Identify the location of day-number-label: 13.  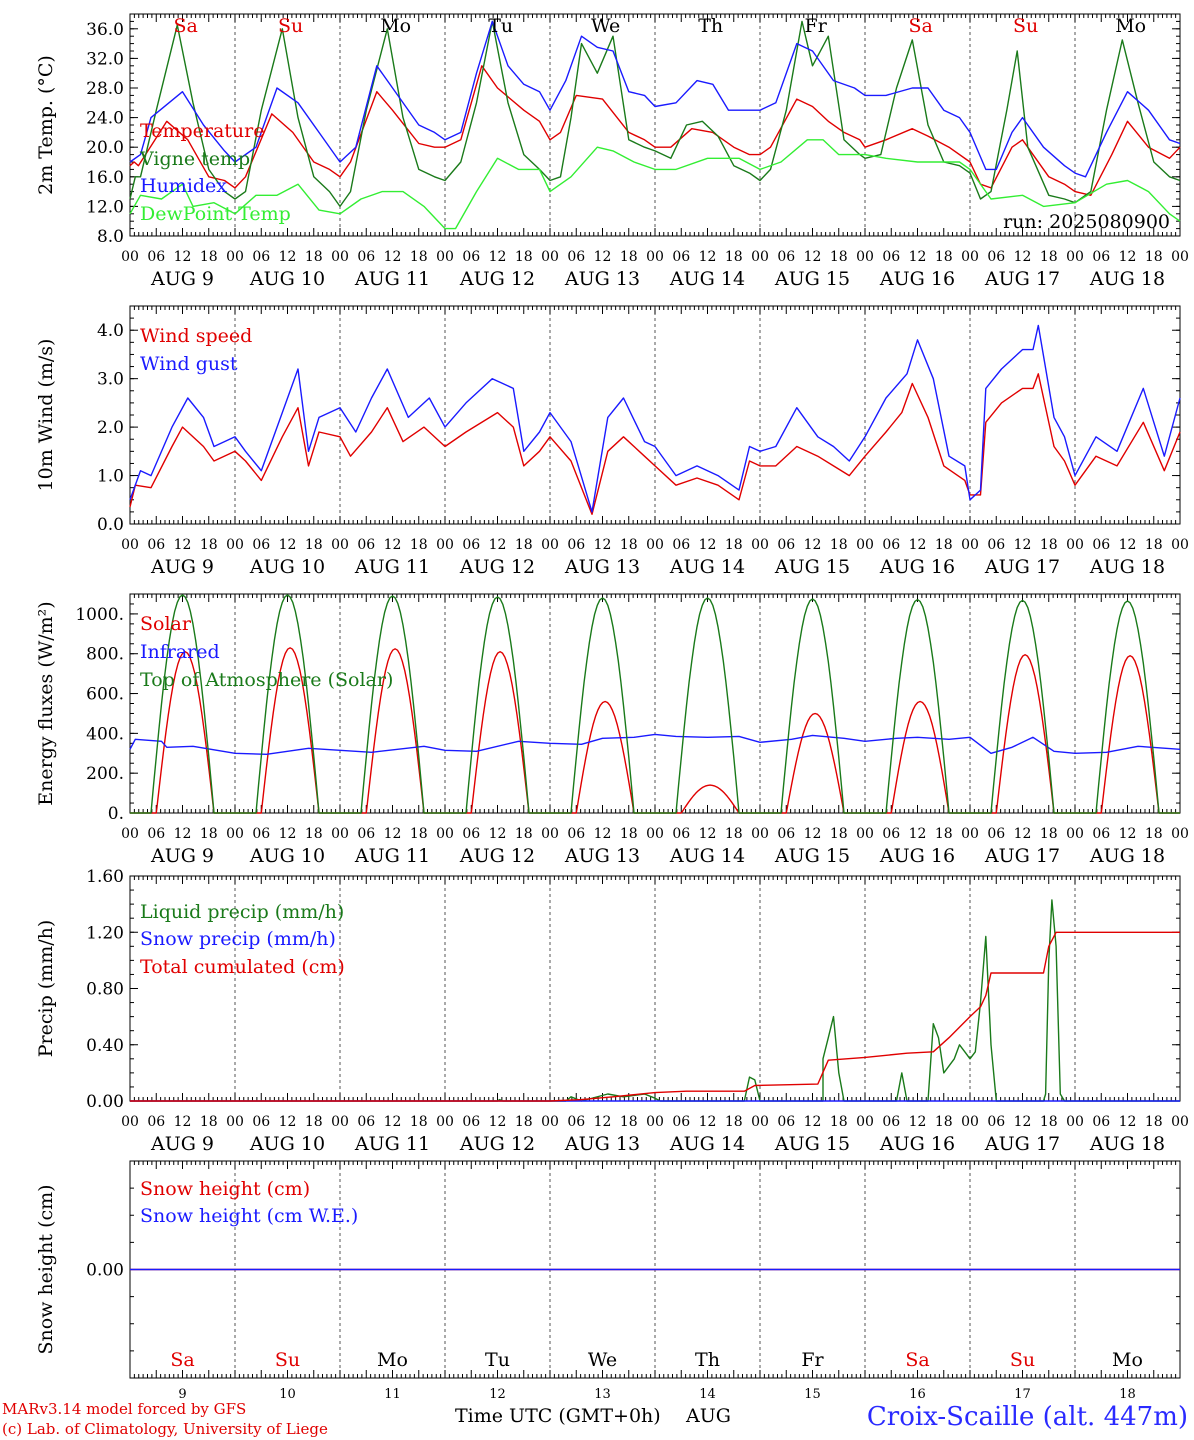
(602, 1394).